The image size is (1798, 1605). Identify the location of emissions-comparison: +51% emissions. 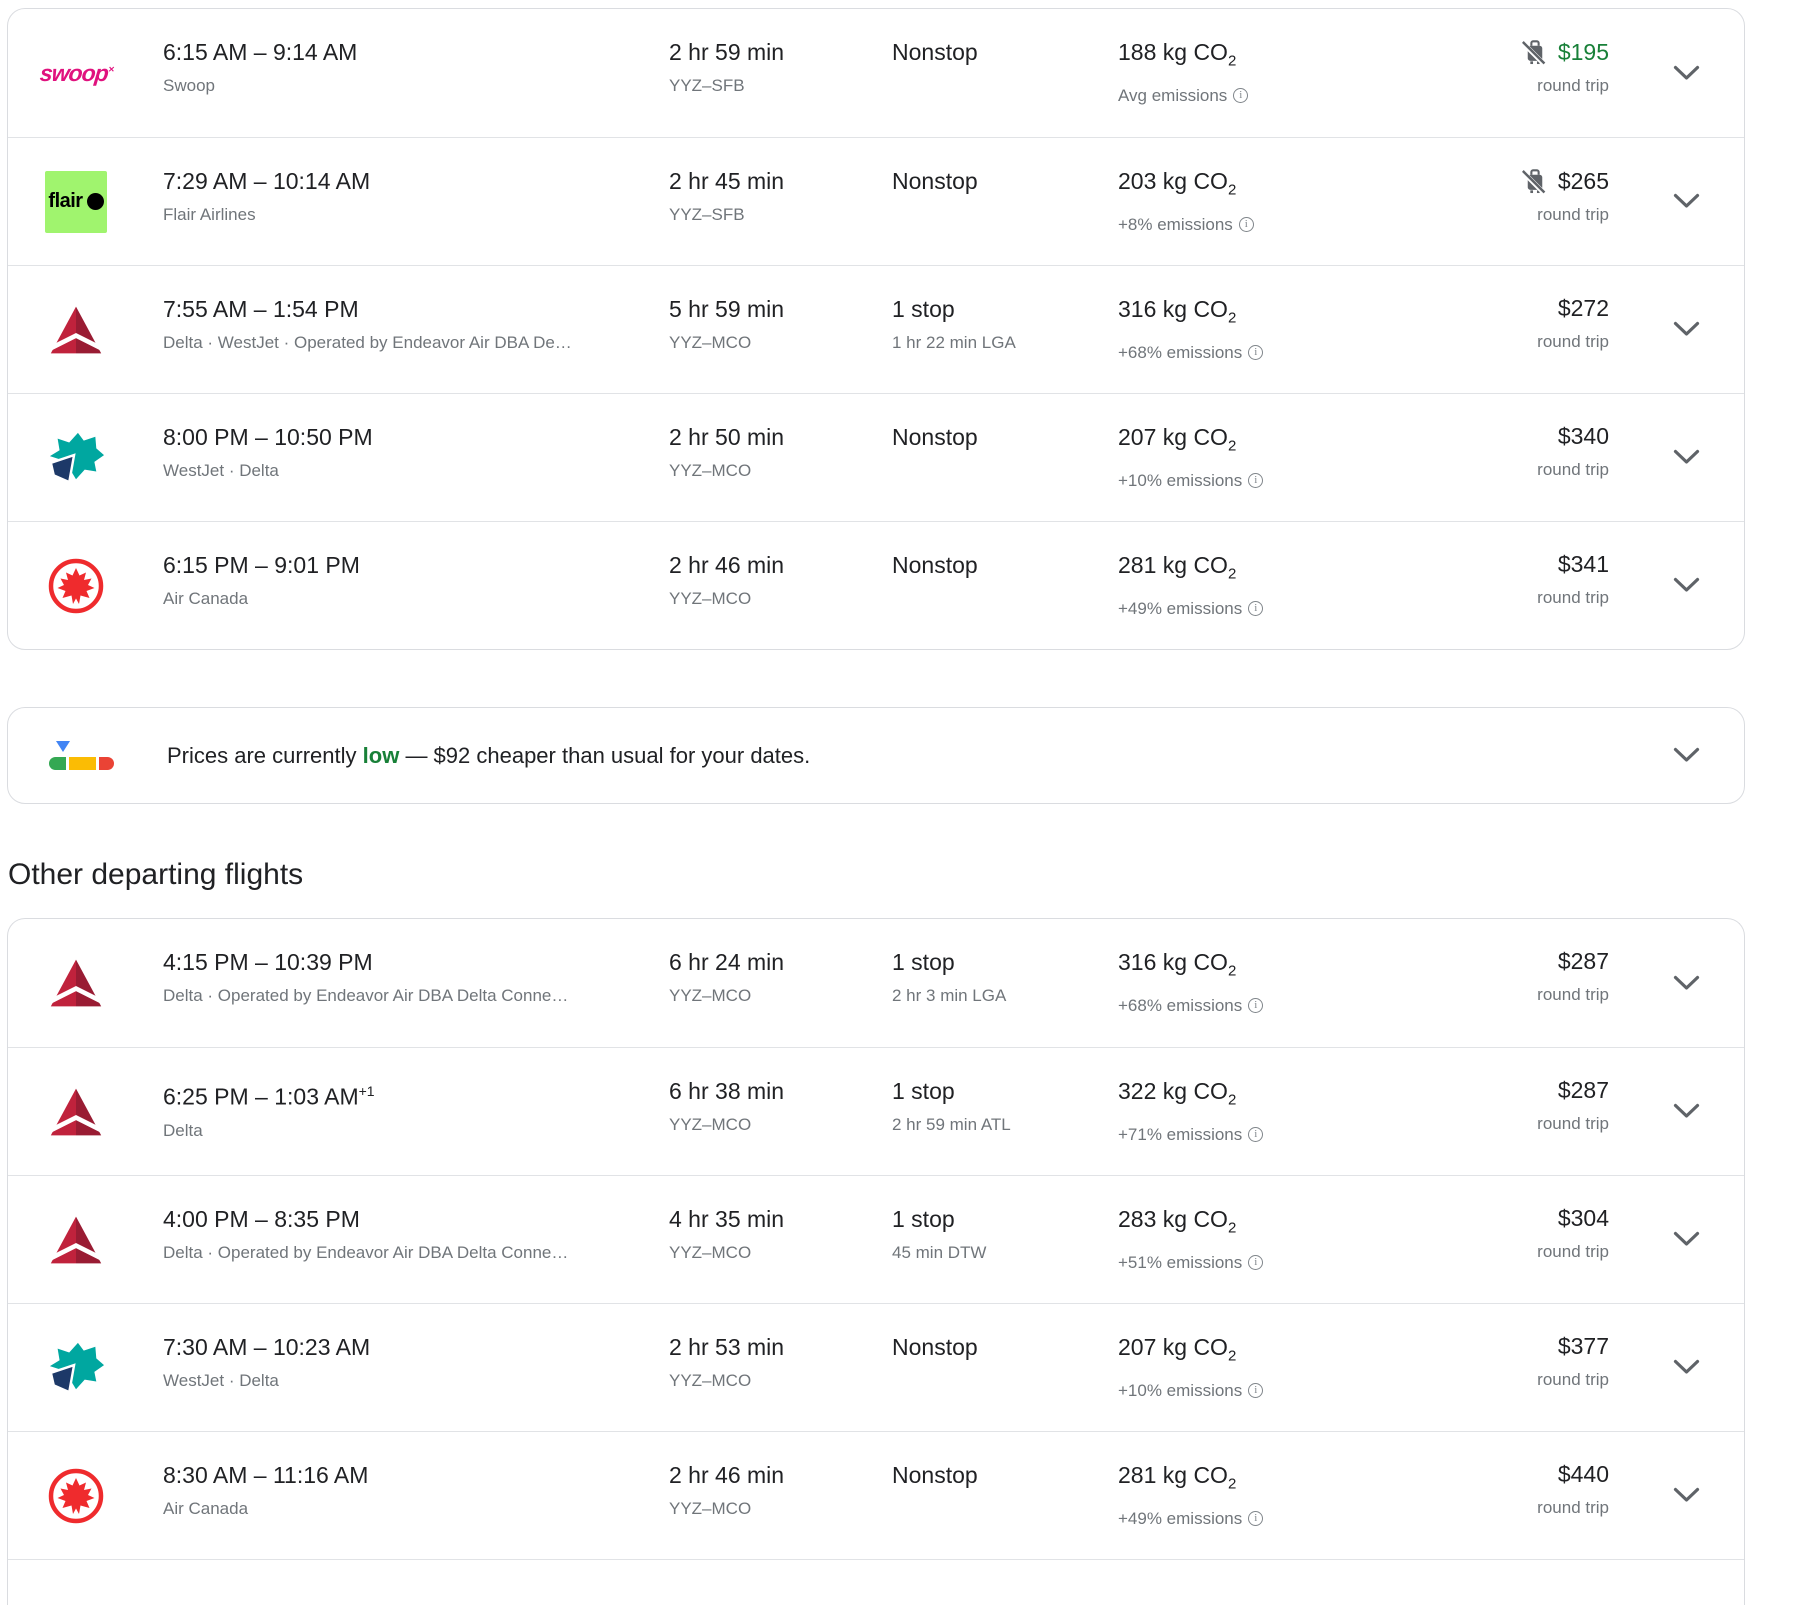
(1250, 1262).